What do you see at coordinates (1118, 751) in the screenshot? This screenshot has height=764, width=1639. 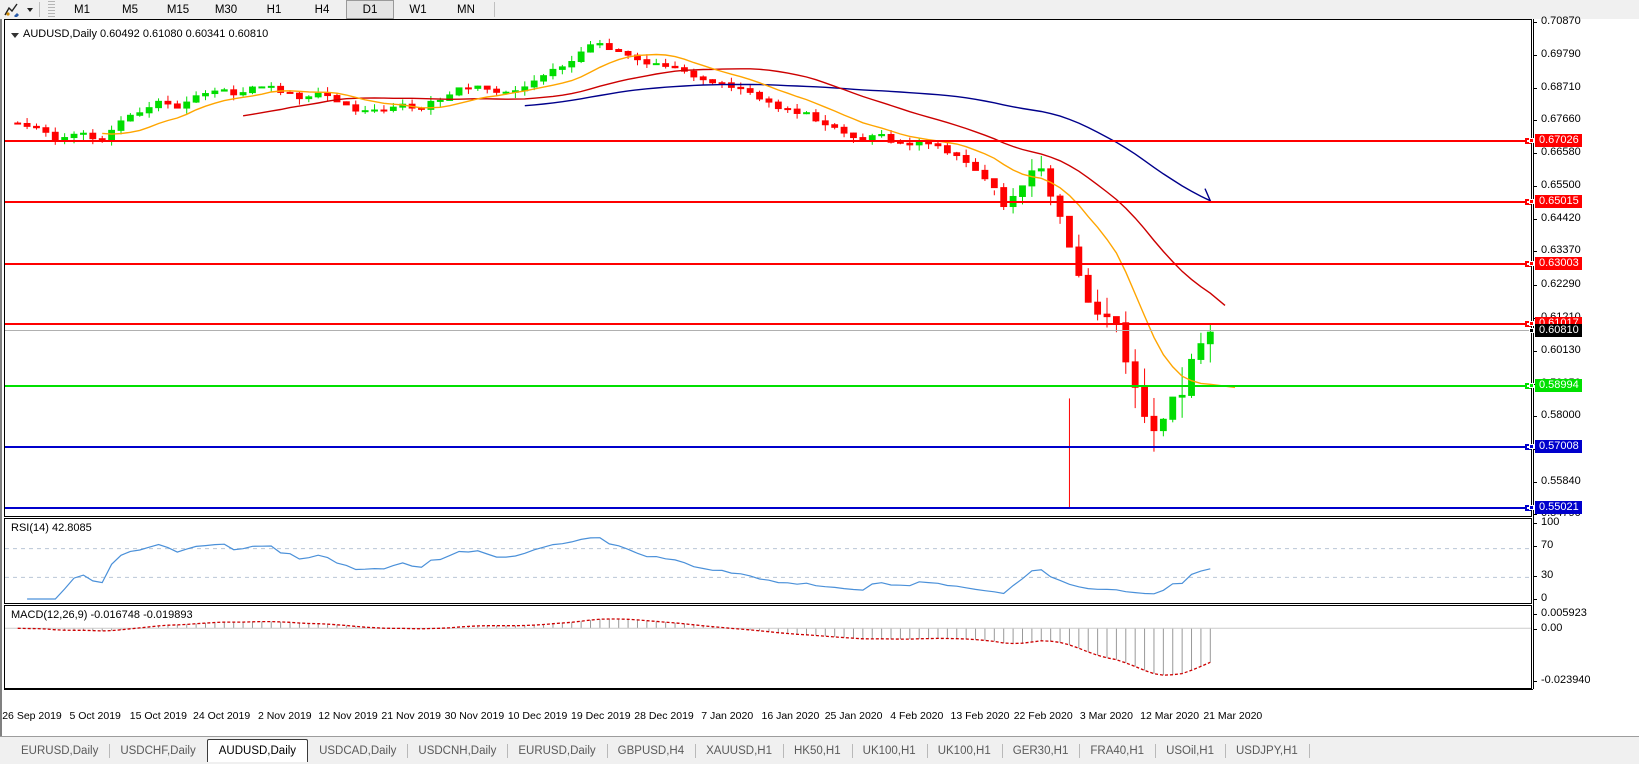 I see `chart-tab-fra40-h1: FRA40,H1` at bounding box center [1118, 751].